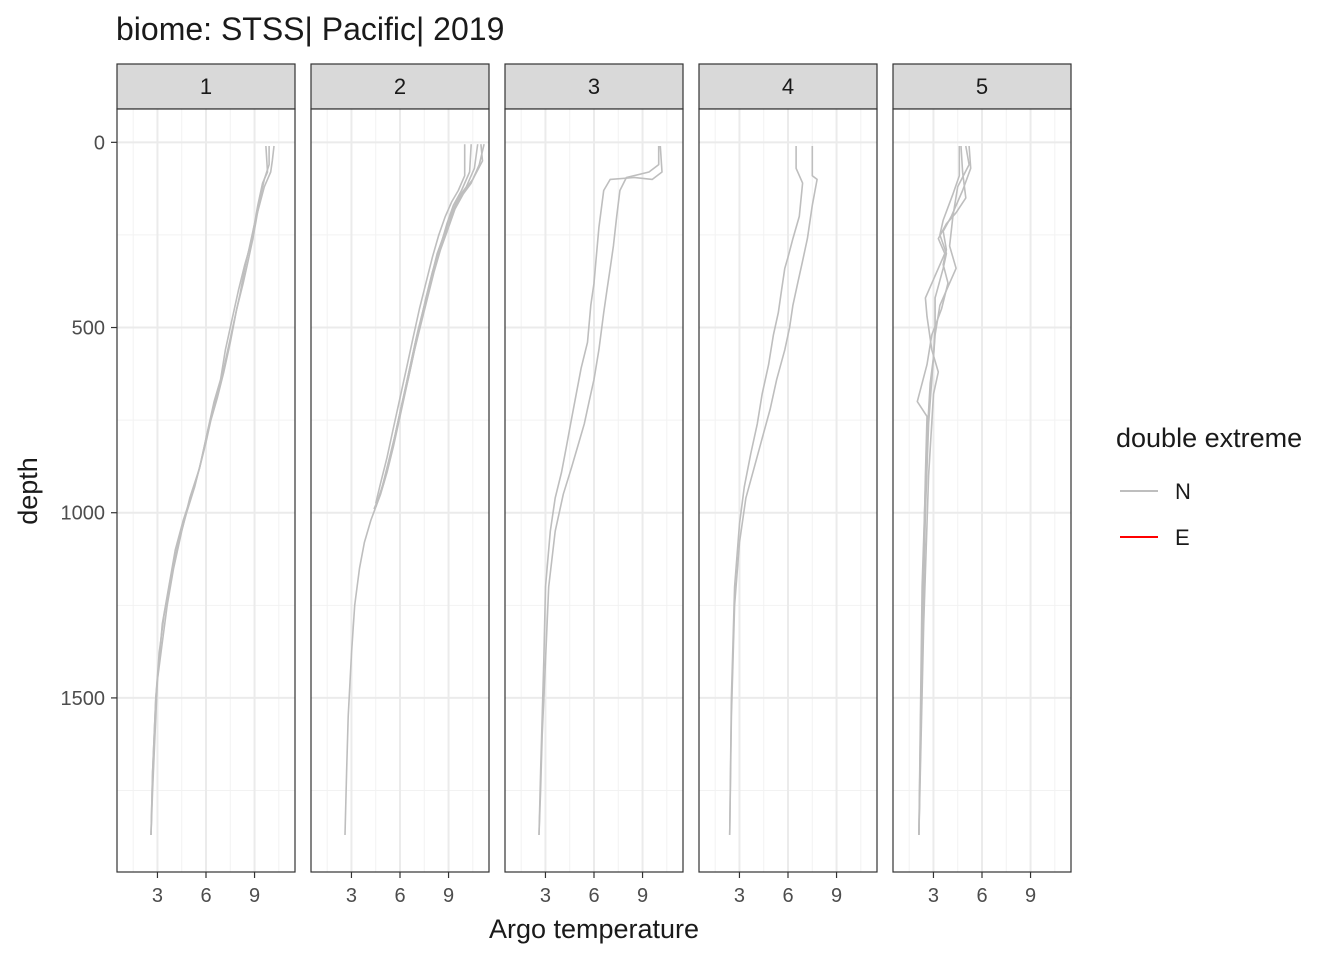 The width and height of the screenshot is (1344, 960). Describe the element at coordinates (1209, 438) in the screenshot. I see `legend-title: double extreme` at that location.